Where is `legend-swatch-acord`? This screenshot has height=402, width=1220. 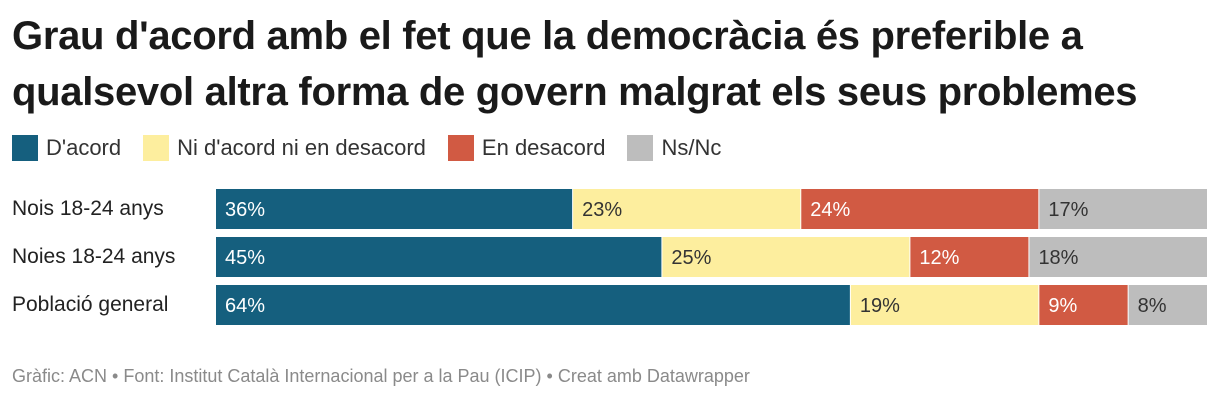
legend-swatch-acord is located at coordinates (25, 148).